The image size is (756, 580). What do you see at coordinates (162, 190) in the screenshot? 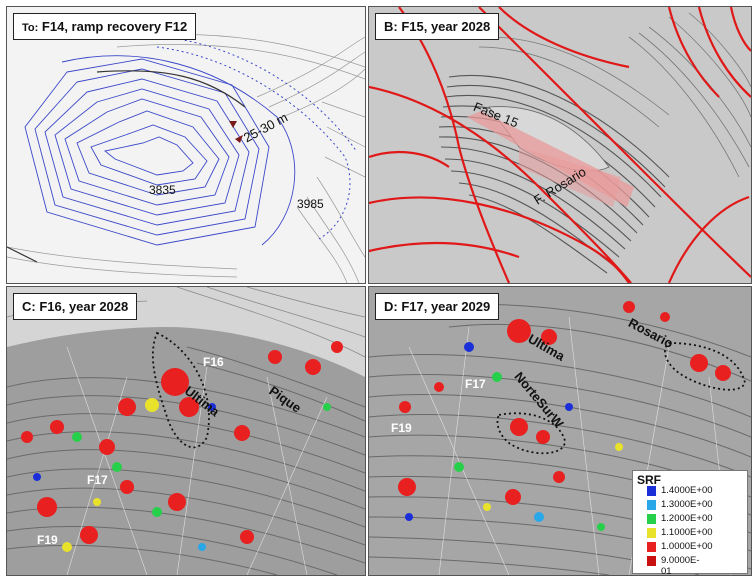
I see `elevation-label-3835: 3835` at bounding box center [162, 190].